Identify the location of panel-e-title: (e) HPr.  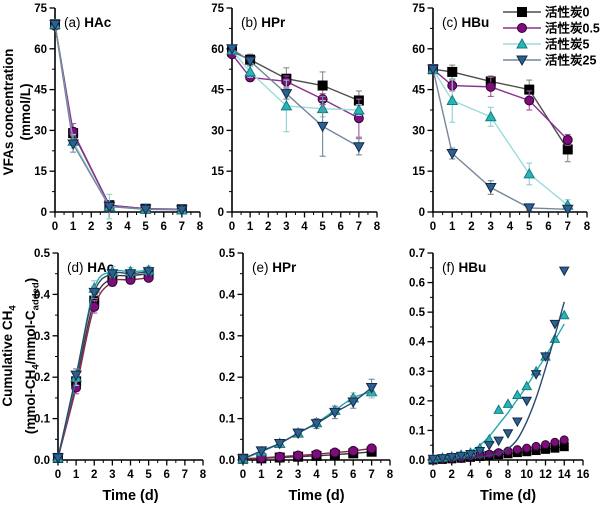
(274, 267).